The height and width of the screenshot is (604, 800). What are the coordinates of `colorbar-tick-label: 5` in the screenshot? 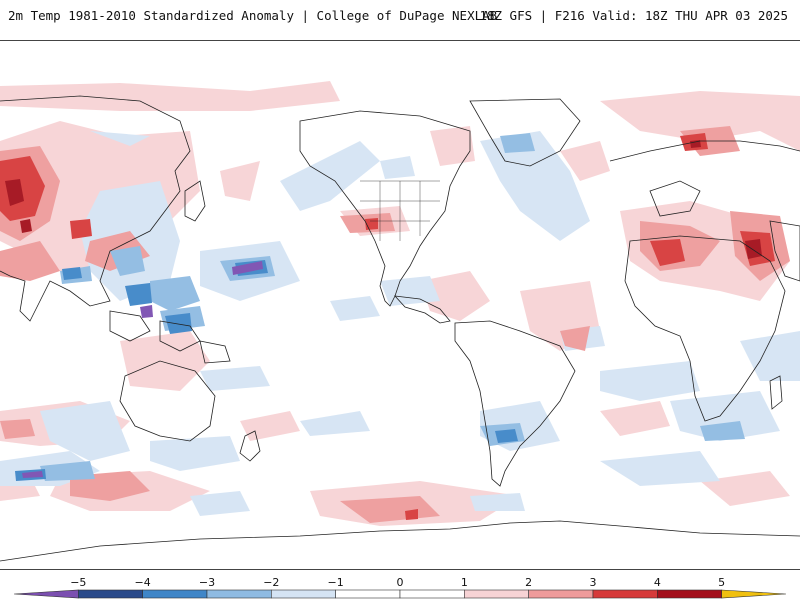 It's located at (722, 582).